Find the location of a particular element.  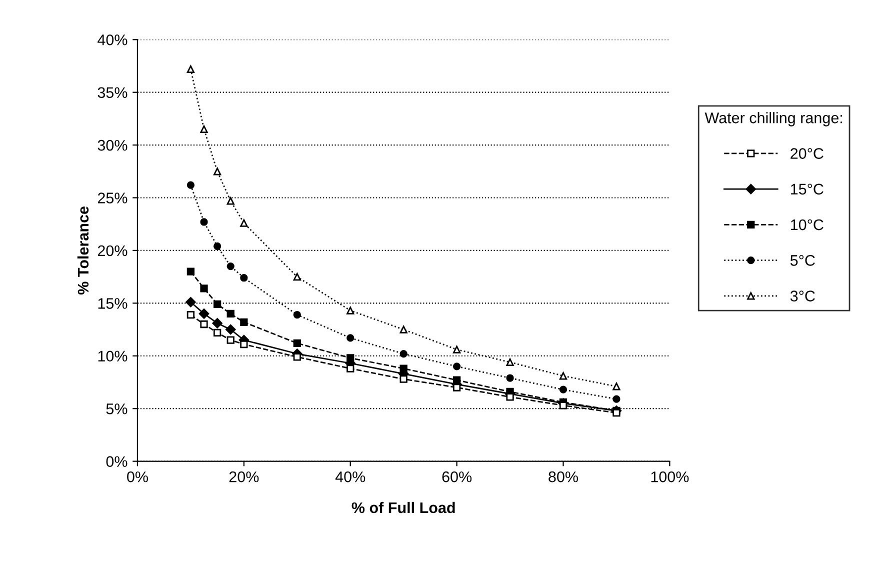

y-tick-label: 30% is located at coordinates (113, 145).